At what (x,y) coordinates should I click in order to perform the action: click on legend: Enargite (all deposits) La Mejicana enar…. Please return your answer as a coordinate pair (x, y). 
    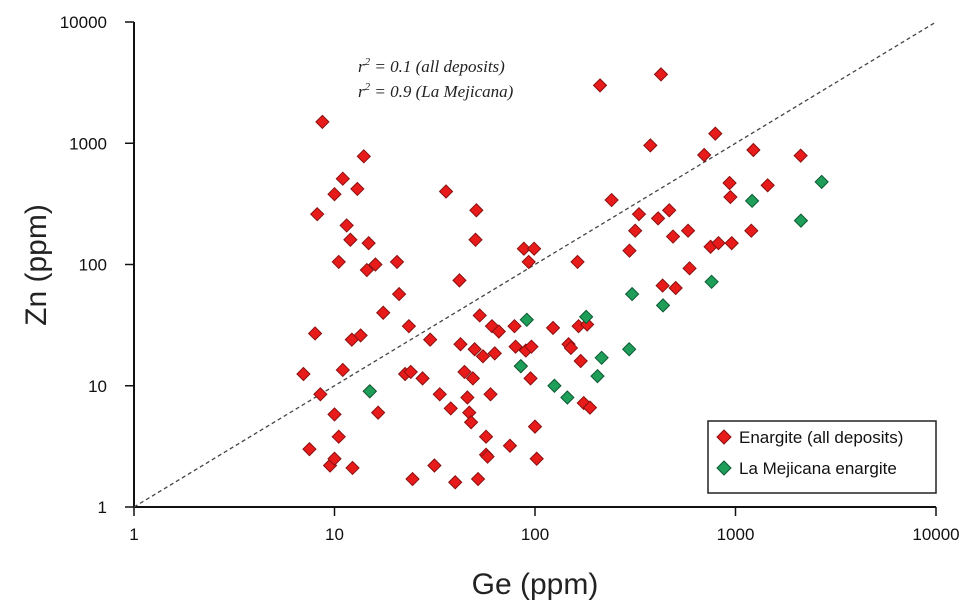
    Looking at the image, I should click on (822, 457).